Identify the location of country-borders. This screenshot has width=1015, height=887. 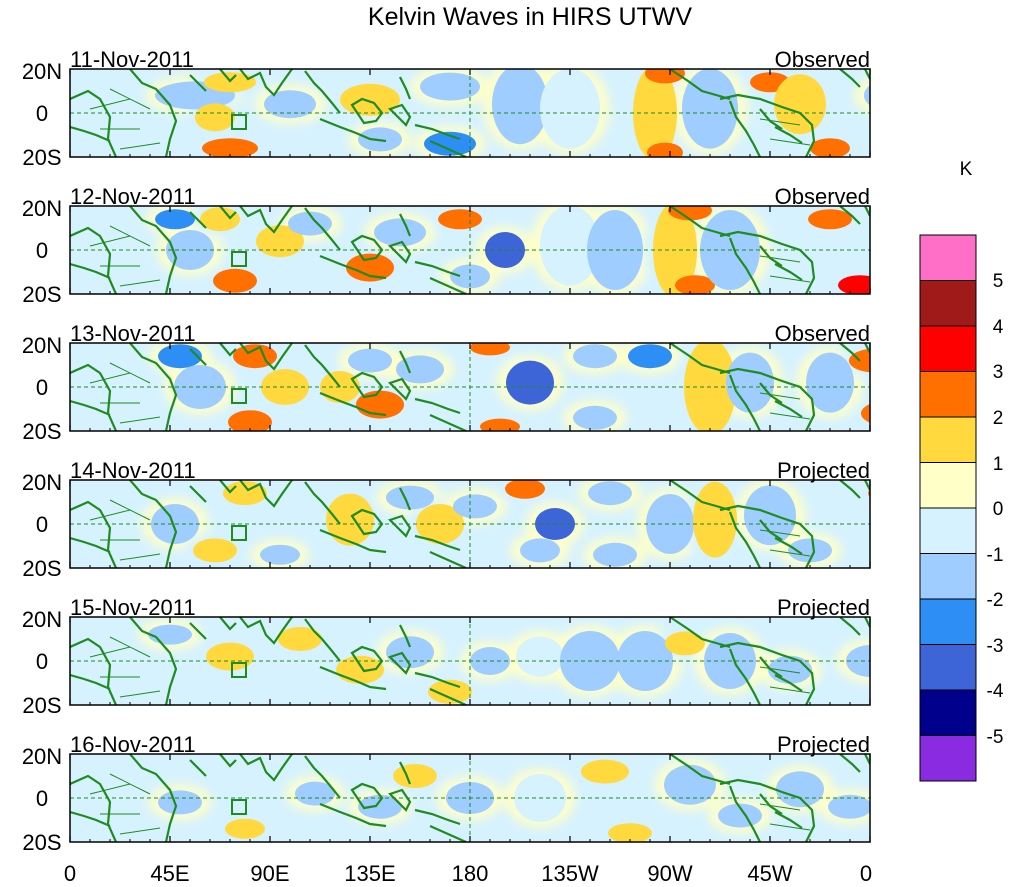
(450, 530).